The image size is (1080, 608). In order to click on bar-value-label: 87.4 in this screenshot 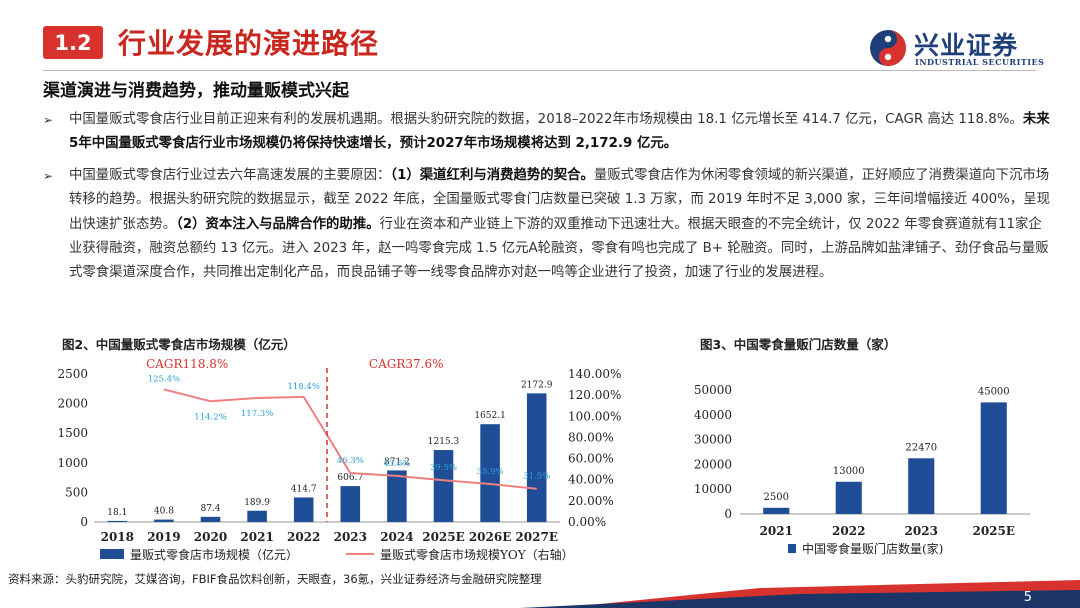, I will do `click(210, 509)`.